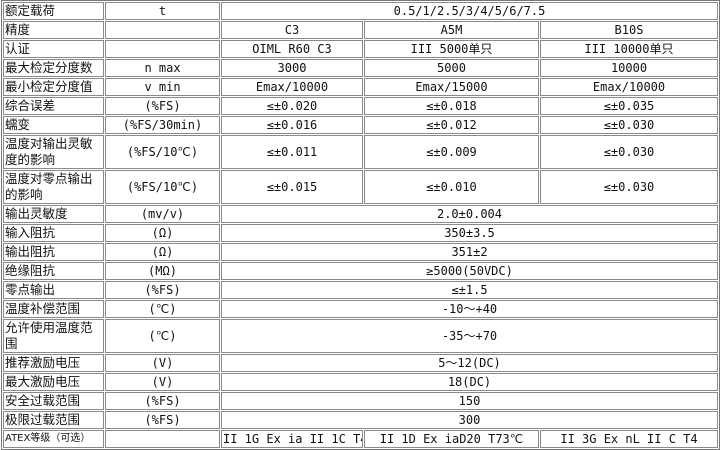 This screenshot has width=722, height=450. What do you see at coordinates (53, 233) in the screenshot?
I see `row-label: 输入阻抗` at bounding box center [53, 233].